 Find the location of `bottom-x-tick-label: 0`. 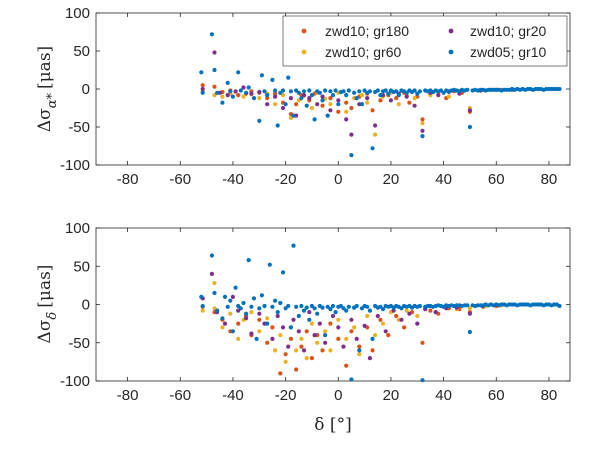

bottom-x-tick-label: 0 is located at coordinates (338, 395).